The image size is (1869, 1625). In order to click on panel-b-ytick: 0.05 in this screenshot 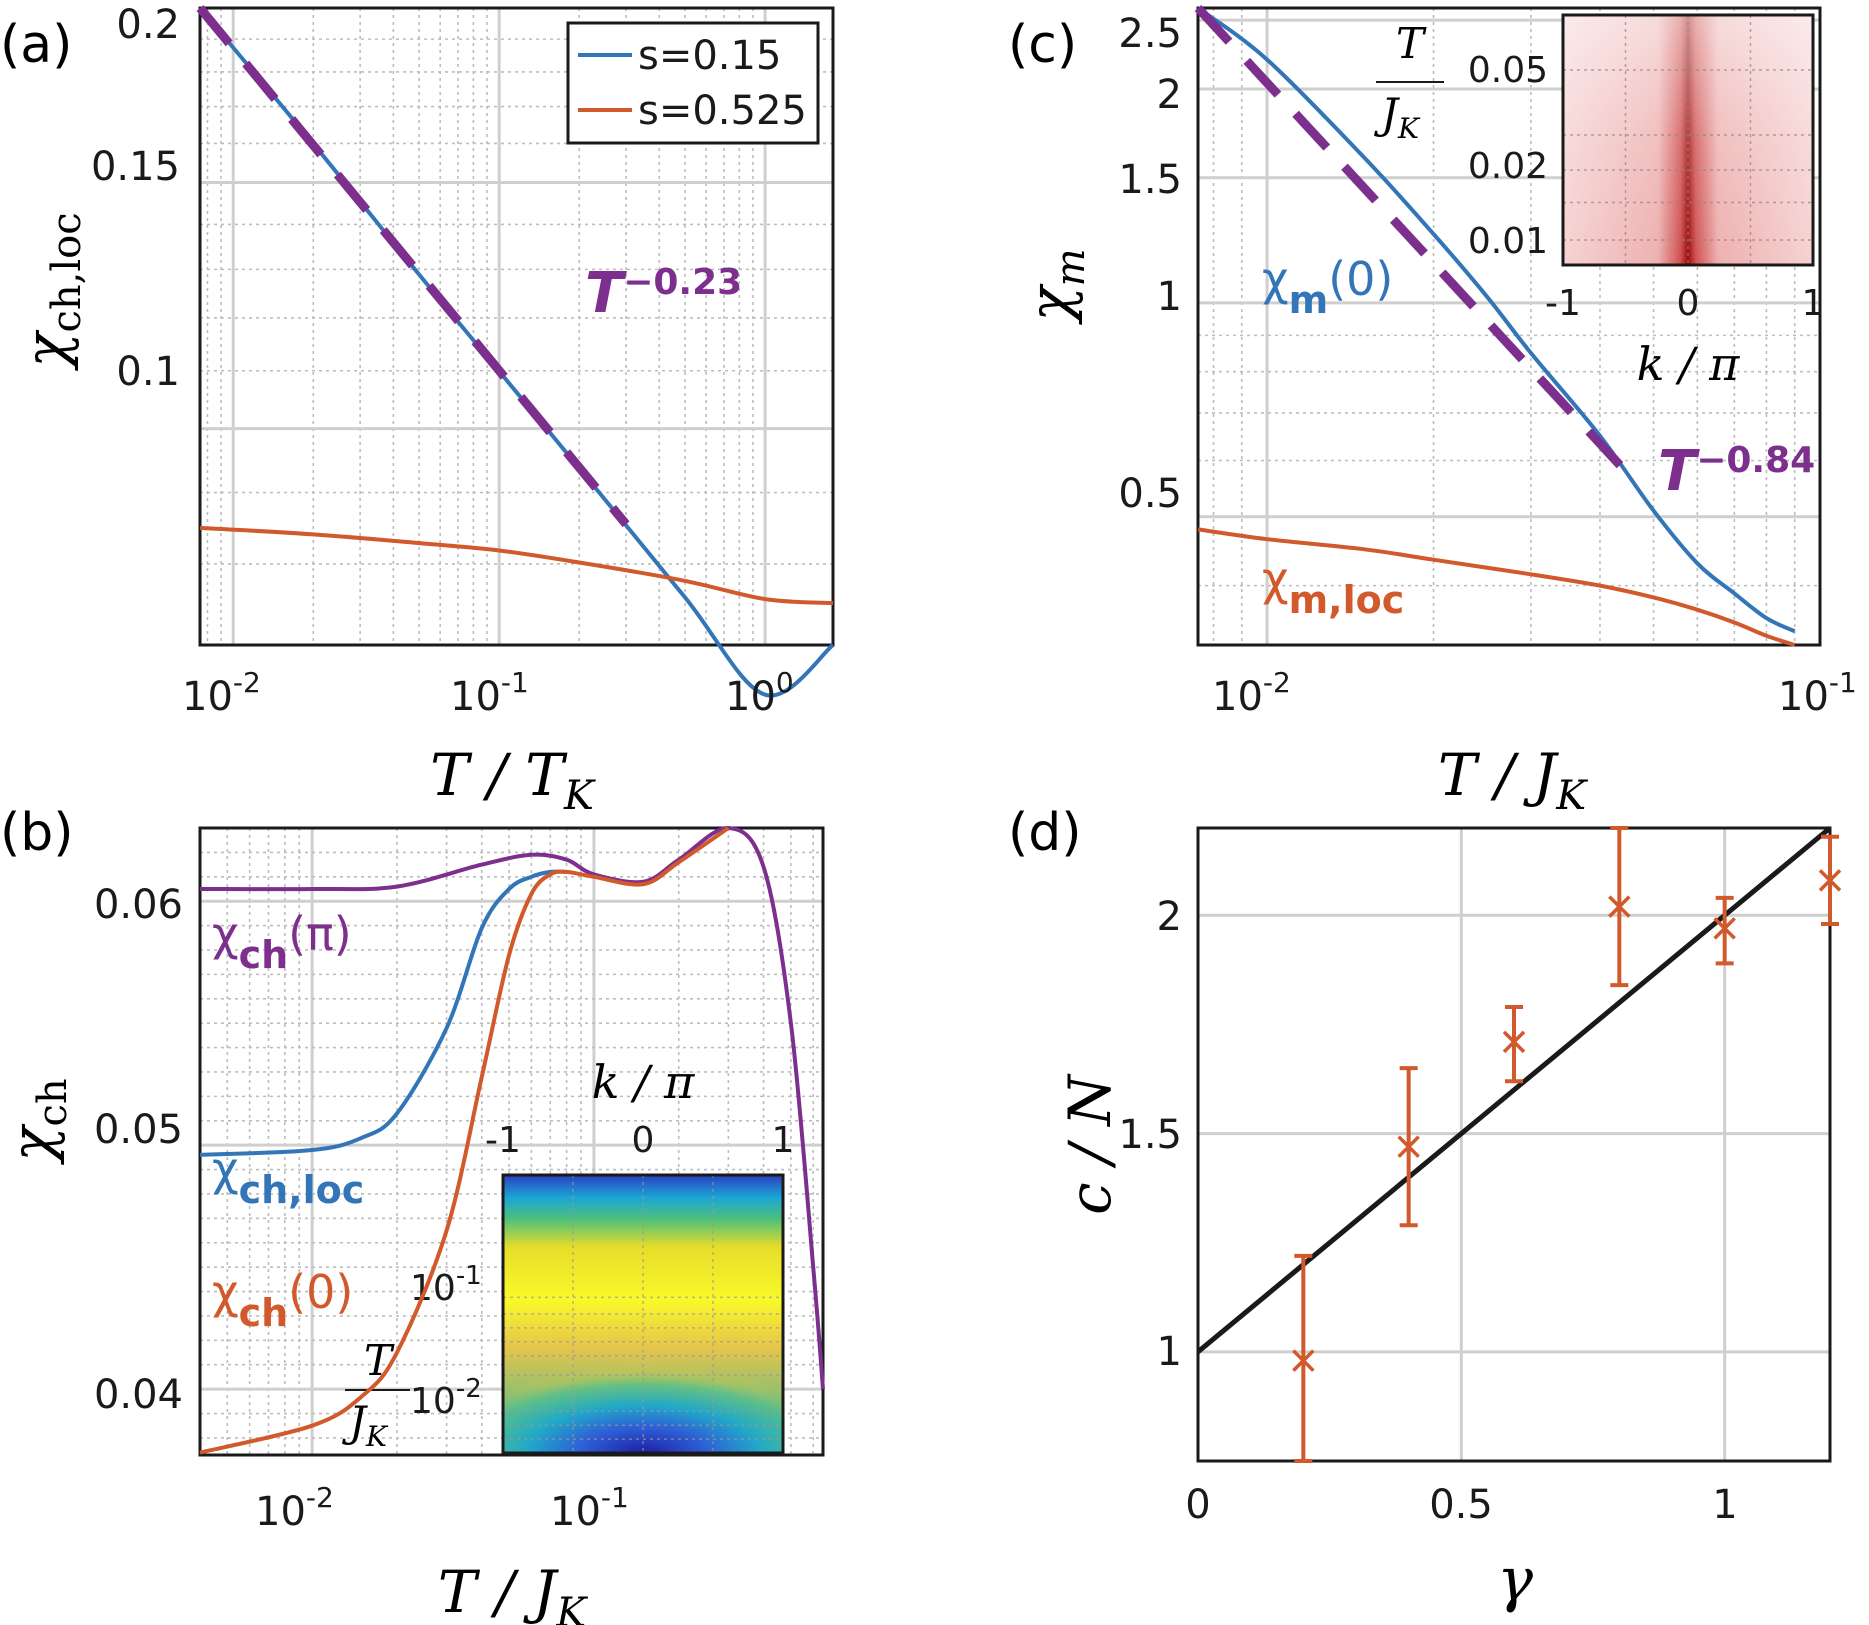, I will do `click(138, 1130)`.